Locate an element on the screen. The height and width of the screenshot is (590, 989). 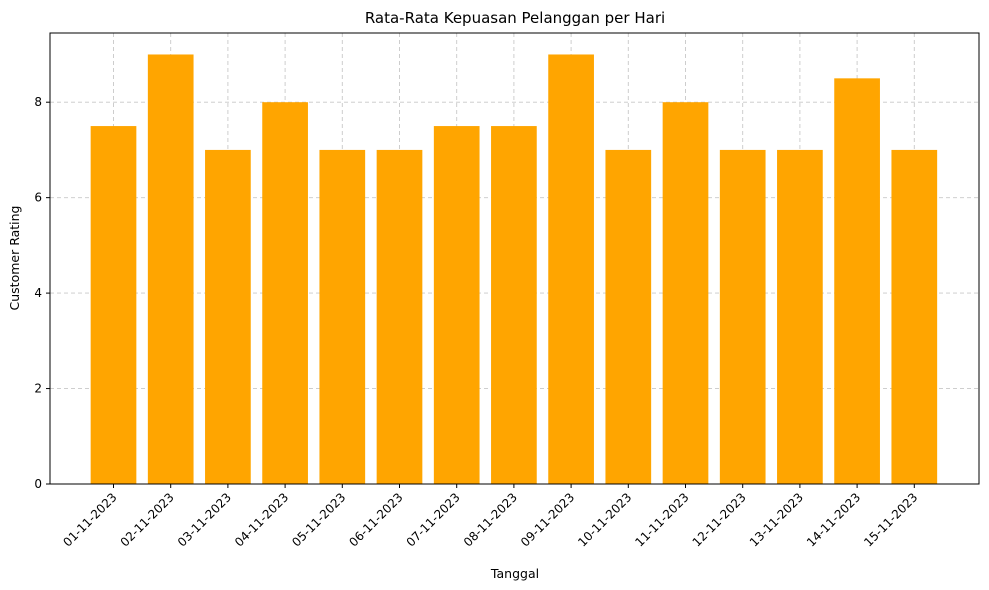
y-tick-label: 8 is located at coordinates (38, 102).